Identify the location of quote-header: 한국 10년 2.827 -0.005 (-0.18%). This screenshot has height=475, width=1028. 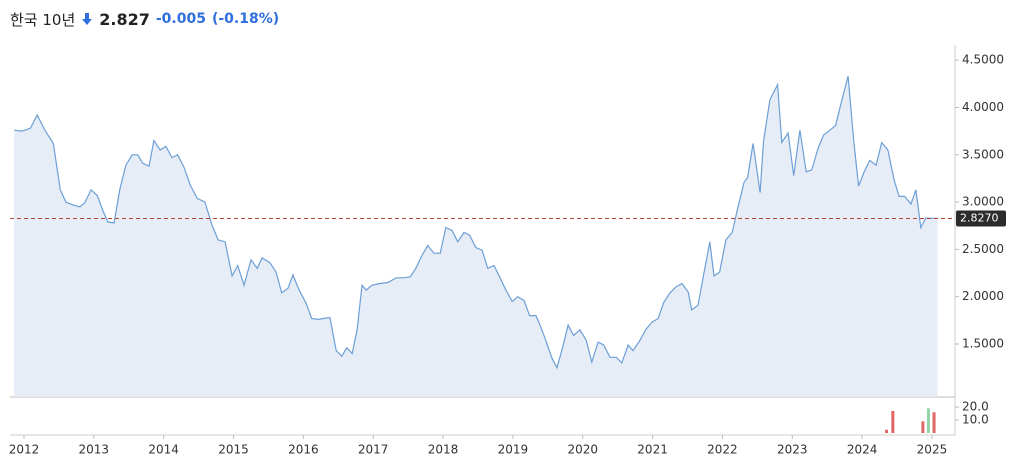
(144, 19).